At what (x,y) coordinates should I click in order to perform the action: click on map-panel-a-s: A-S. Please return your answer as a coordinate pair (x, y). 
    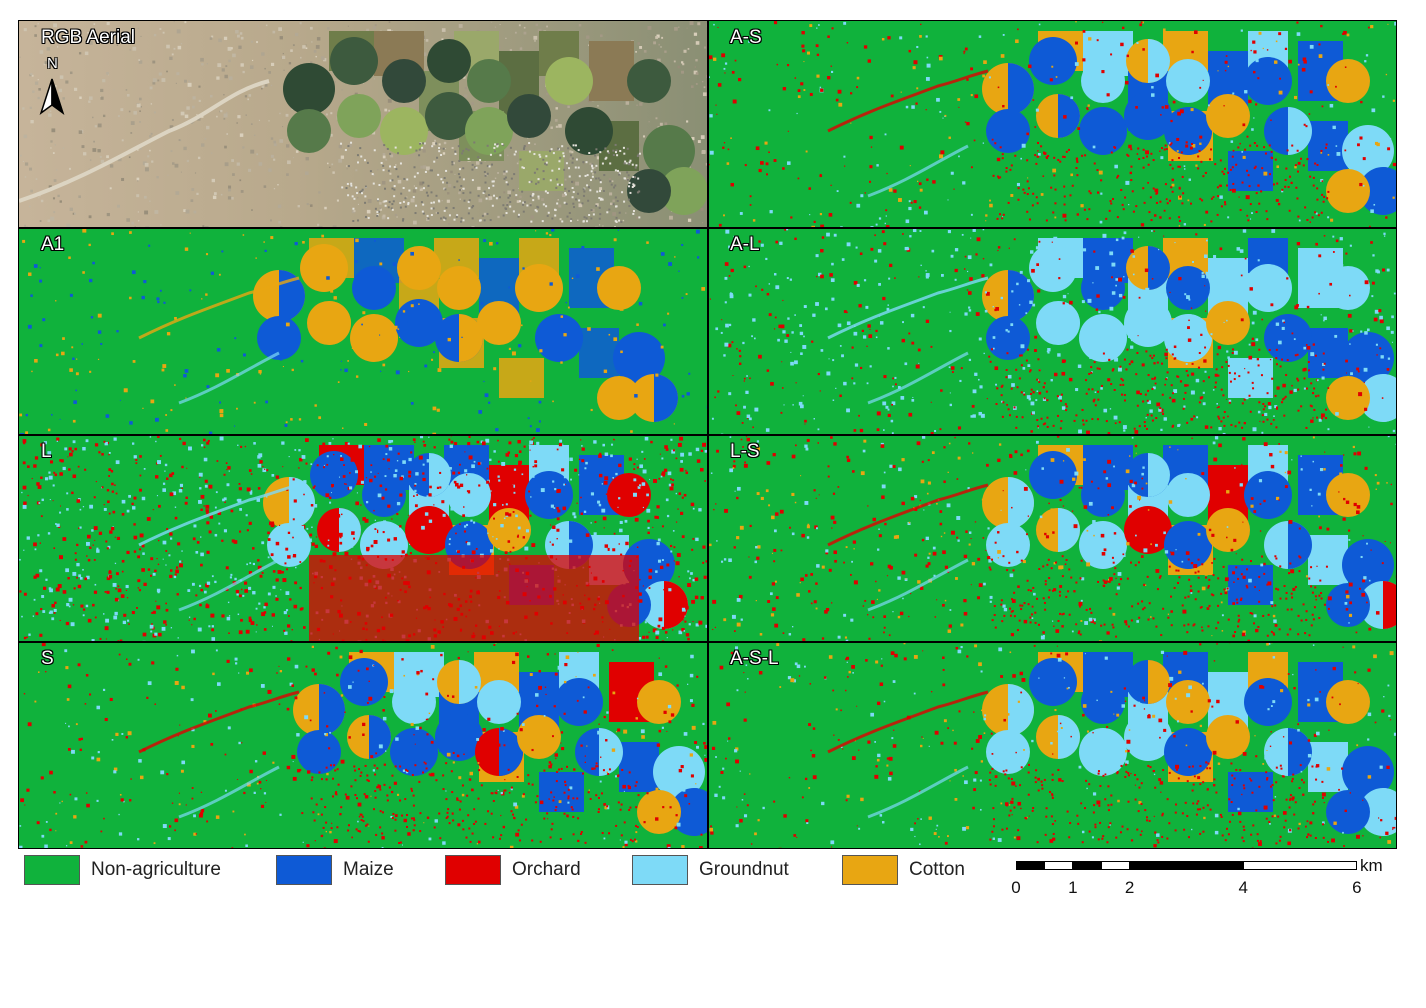
    Looking at the image, I should click on (1052, 124).